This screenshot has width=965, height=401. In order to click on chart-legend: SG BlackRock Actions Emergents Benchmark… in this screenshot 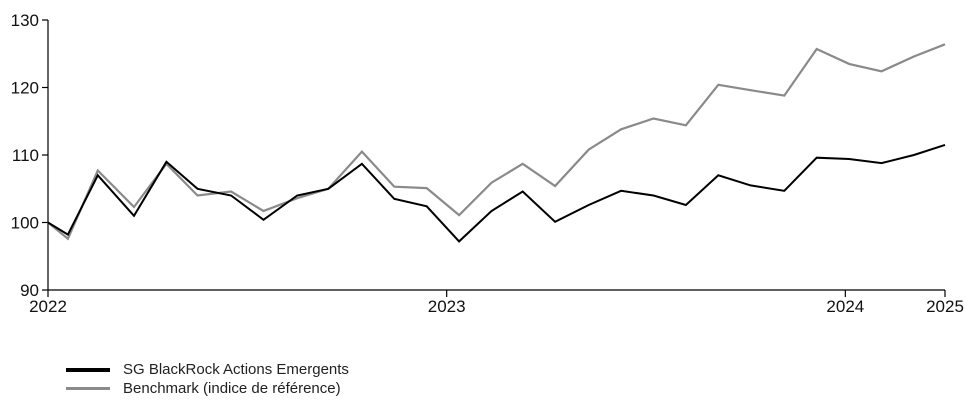, I will do `click(207, 379)`.